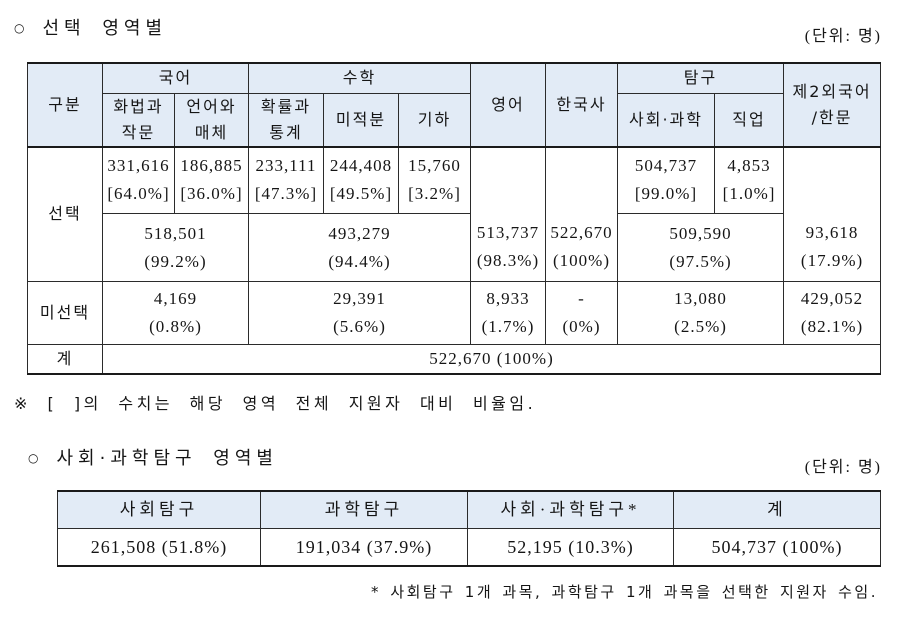  I want to click on selected-social-science-cell: 504,737 [99.0%], so click(666, 179).